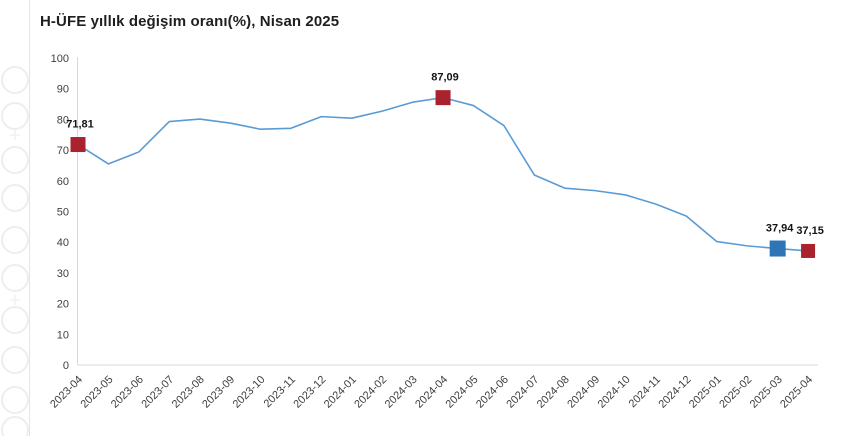  What do you see at coordinates (614, 392) in the screenshot?
I see `x-axis-tick-label: 2024-10` at bounding box center [614, 392].